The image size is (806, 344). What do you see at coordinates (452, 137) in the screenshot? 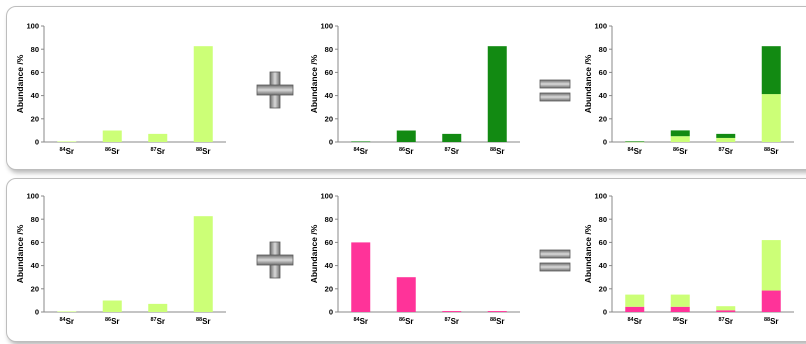
I see `bar-row1-middle-87-s0` at bounding box center [452, 137].